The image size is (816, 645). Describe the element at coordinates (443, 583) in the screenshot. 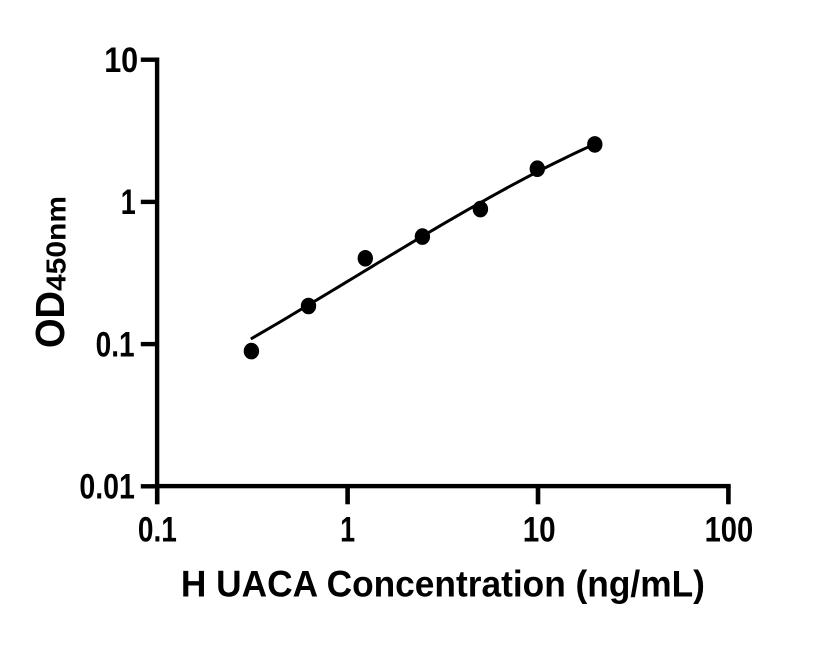

I see `svg-text: H UACA Concentration (ng/mL)` at that location.